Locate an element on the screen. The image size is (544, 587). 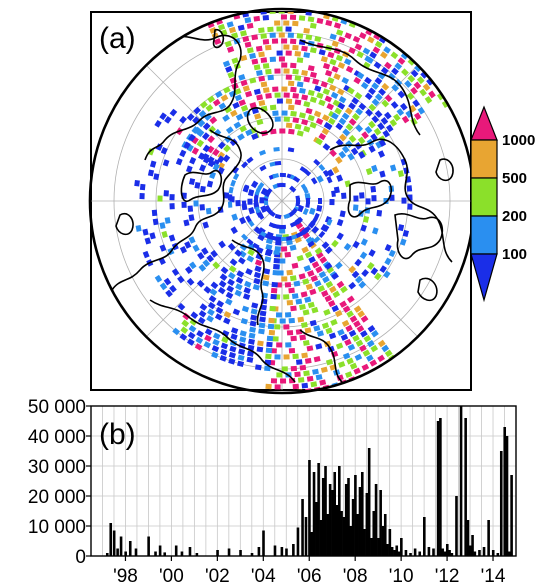
x-tick-label: '12 is located at coordinates (447, 576).